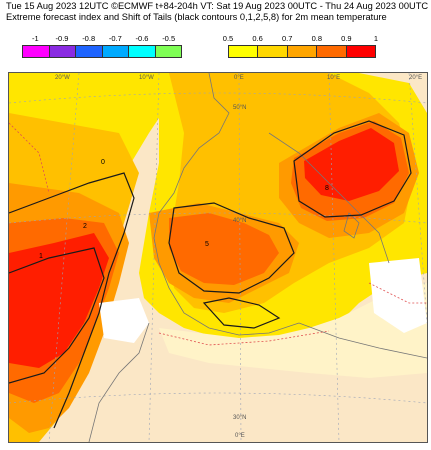  Describe the element at coordinates (240, 418) in the screenshot. I see `lat-label-30n: 30°N` at that location.